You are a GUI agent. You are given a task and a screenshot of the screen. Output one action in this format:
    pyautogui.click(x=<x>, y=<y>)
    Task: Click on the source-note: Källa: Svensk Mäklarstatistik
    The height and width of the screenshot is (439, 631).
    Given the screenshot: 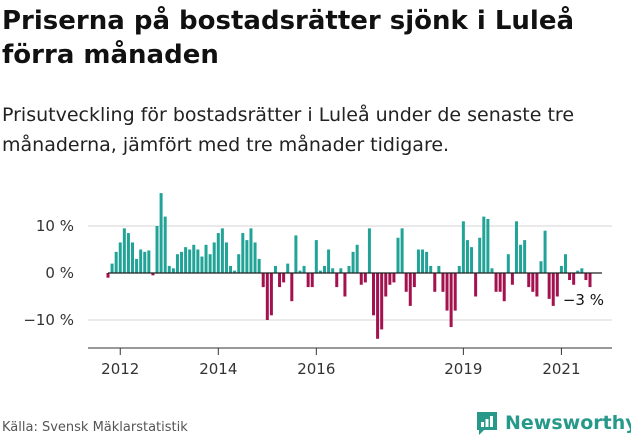 What is the action you would take?
    pyautogui.click(x=95, y=427)
    